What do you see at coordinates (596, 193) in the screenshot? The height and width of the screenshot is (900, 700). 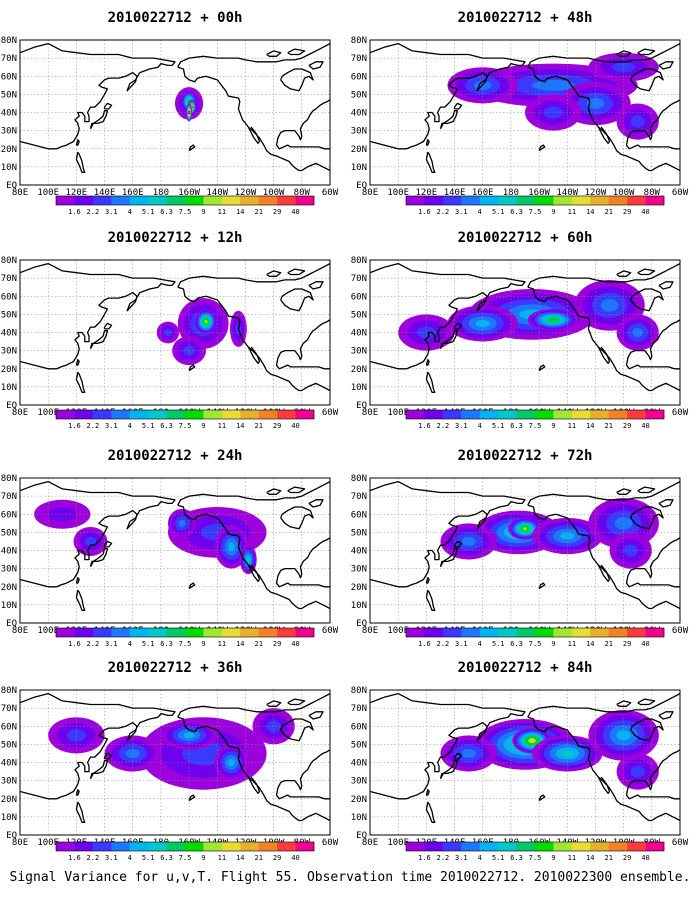 I see `lon-tick-label: 120W` at bounding box center [596, 193].